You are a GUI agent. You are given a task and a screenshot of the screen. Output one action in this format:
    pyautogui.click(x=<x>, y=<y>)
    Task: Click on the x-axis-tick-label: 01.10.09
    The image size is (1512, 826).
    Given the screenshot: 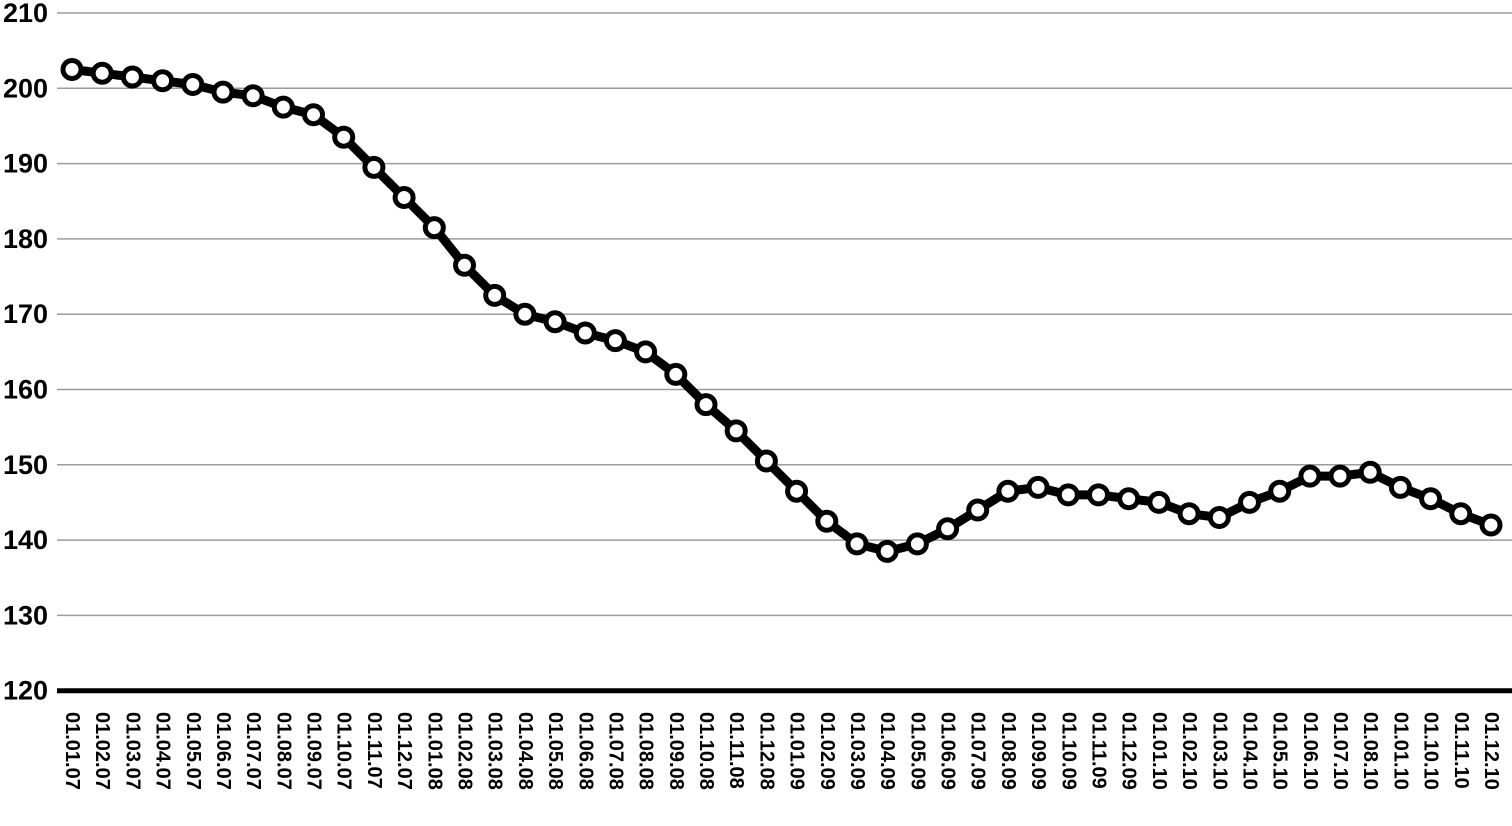 What is the action you would take?
    pyautogui.click(x=1068, y=751)
    